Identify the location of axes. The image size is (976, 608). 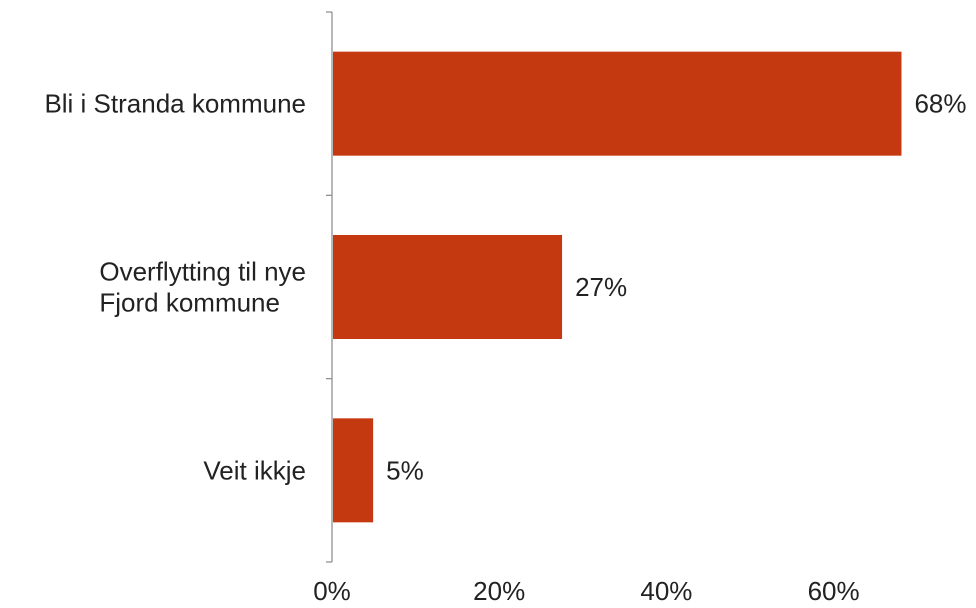
(329, 287).